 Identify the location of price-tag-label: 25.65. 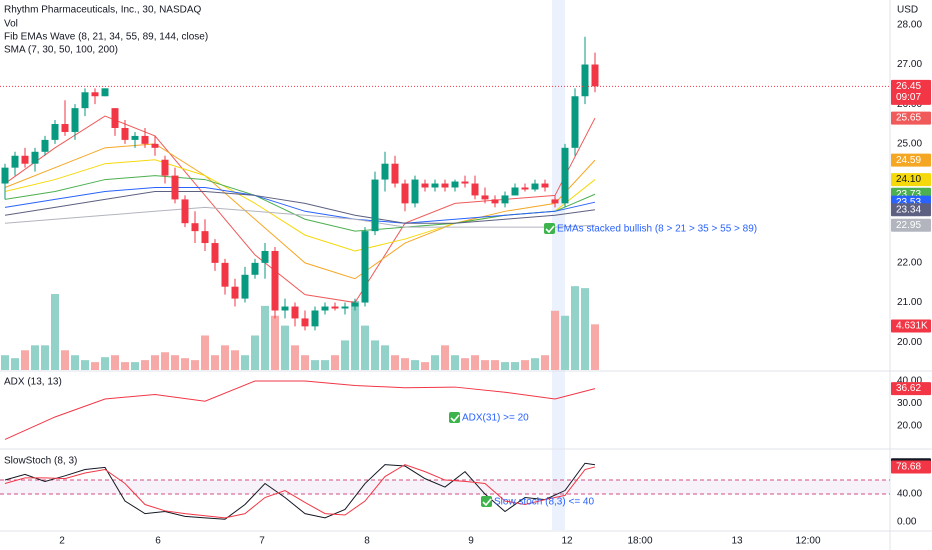
(908, 118).